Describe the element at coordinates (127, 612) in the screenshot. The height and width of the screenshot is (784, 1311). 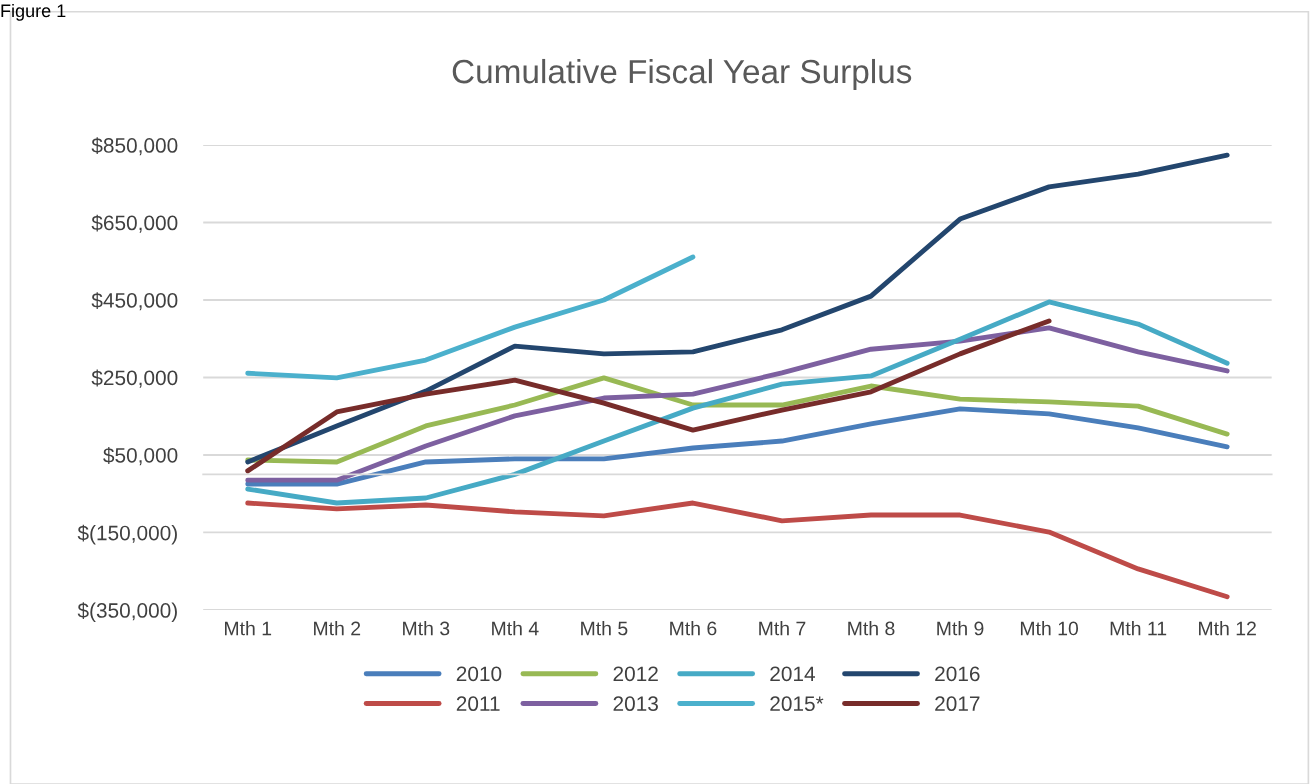
I see `y-tick-label: $(350,000)` at that location.